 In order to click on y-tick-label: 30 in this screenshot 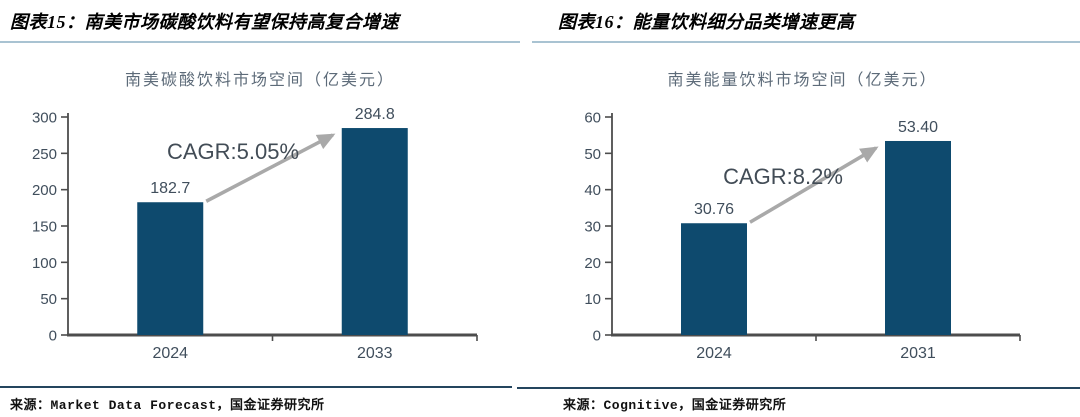, I will do `click(592, 227)`.